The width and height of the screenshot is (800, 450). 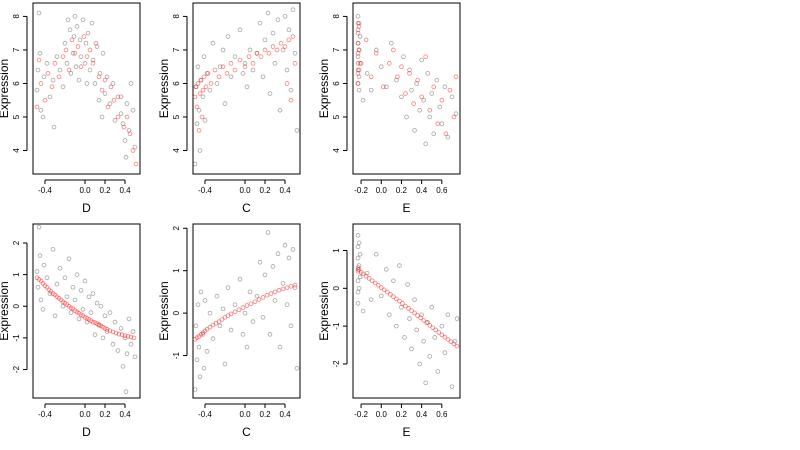 What do you see at coordinates (176, 150) in the screenshot?
I see `y-tick-label: 4` at bounding box center [176, 150].